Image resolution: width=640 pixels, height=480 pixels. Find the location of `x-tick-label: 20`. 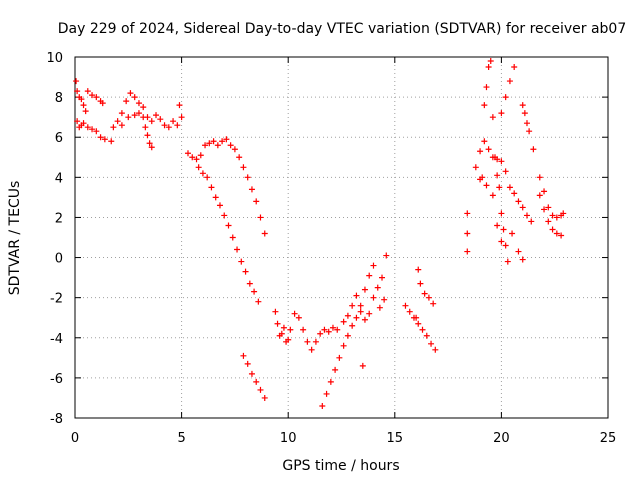

x-tick-label: 20 is located at coordinates (501, 438).